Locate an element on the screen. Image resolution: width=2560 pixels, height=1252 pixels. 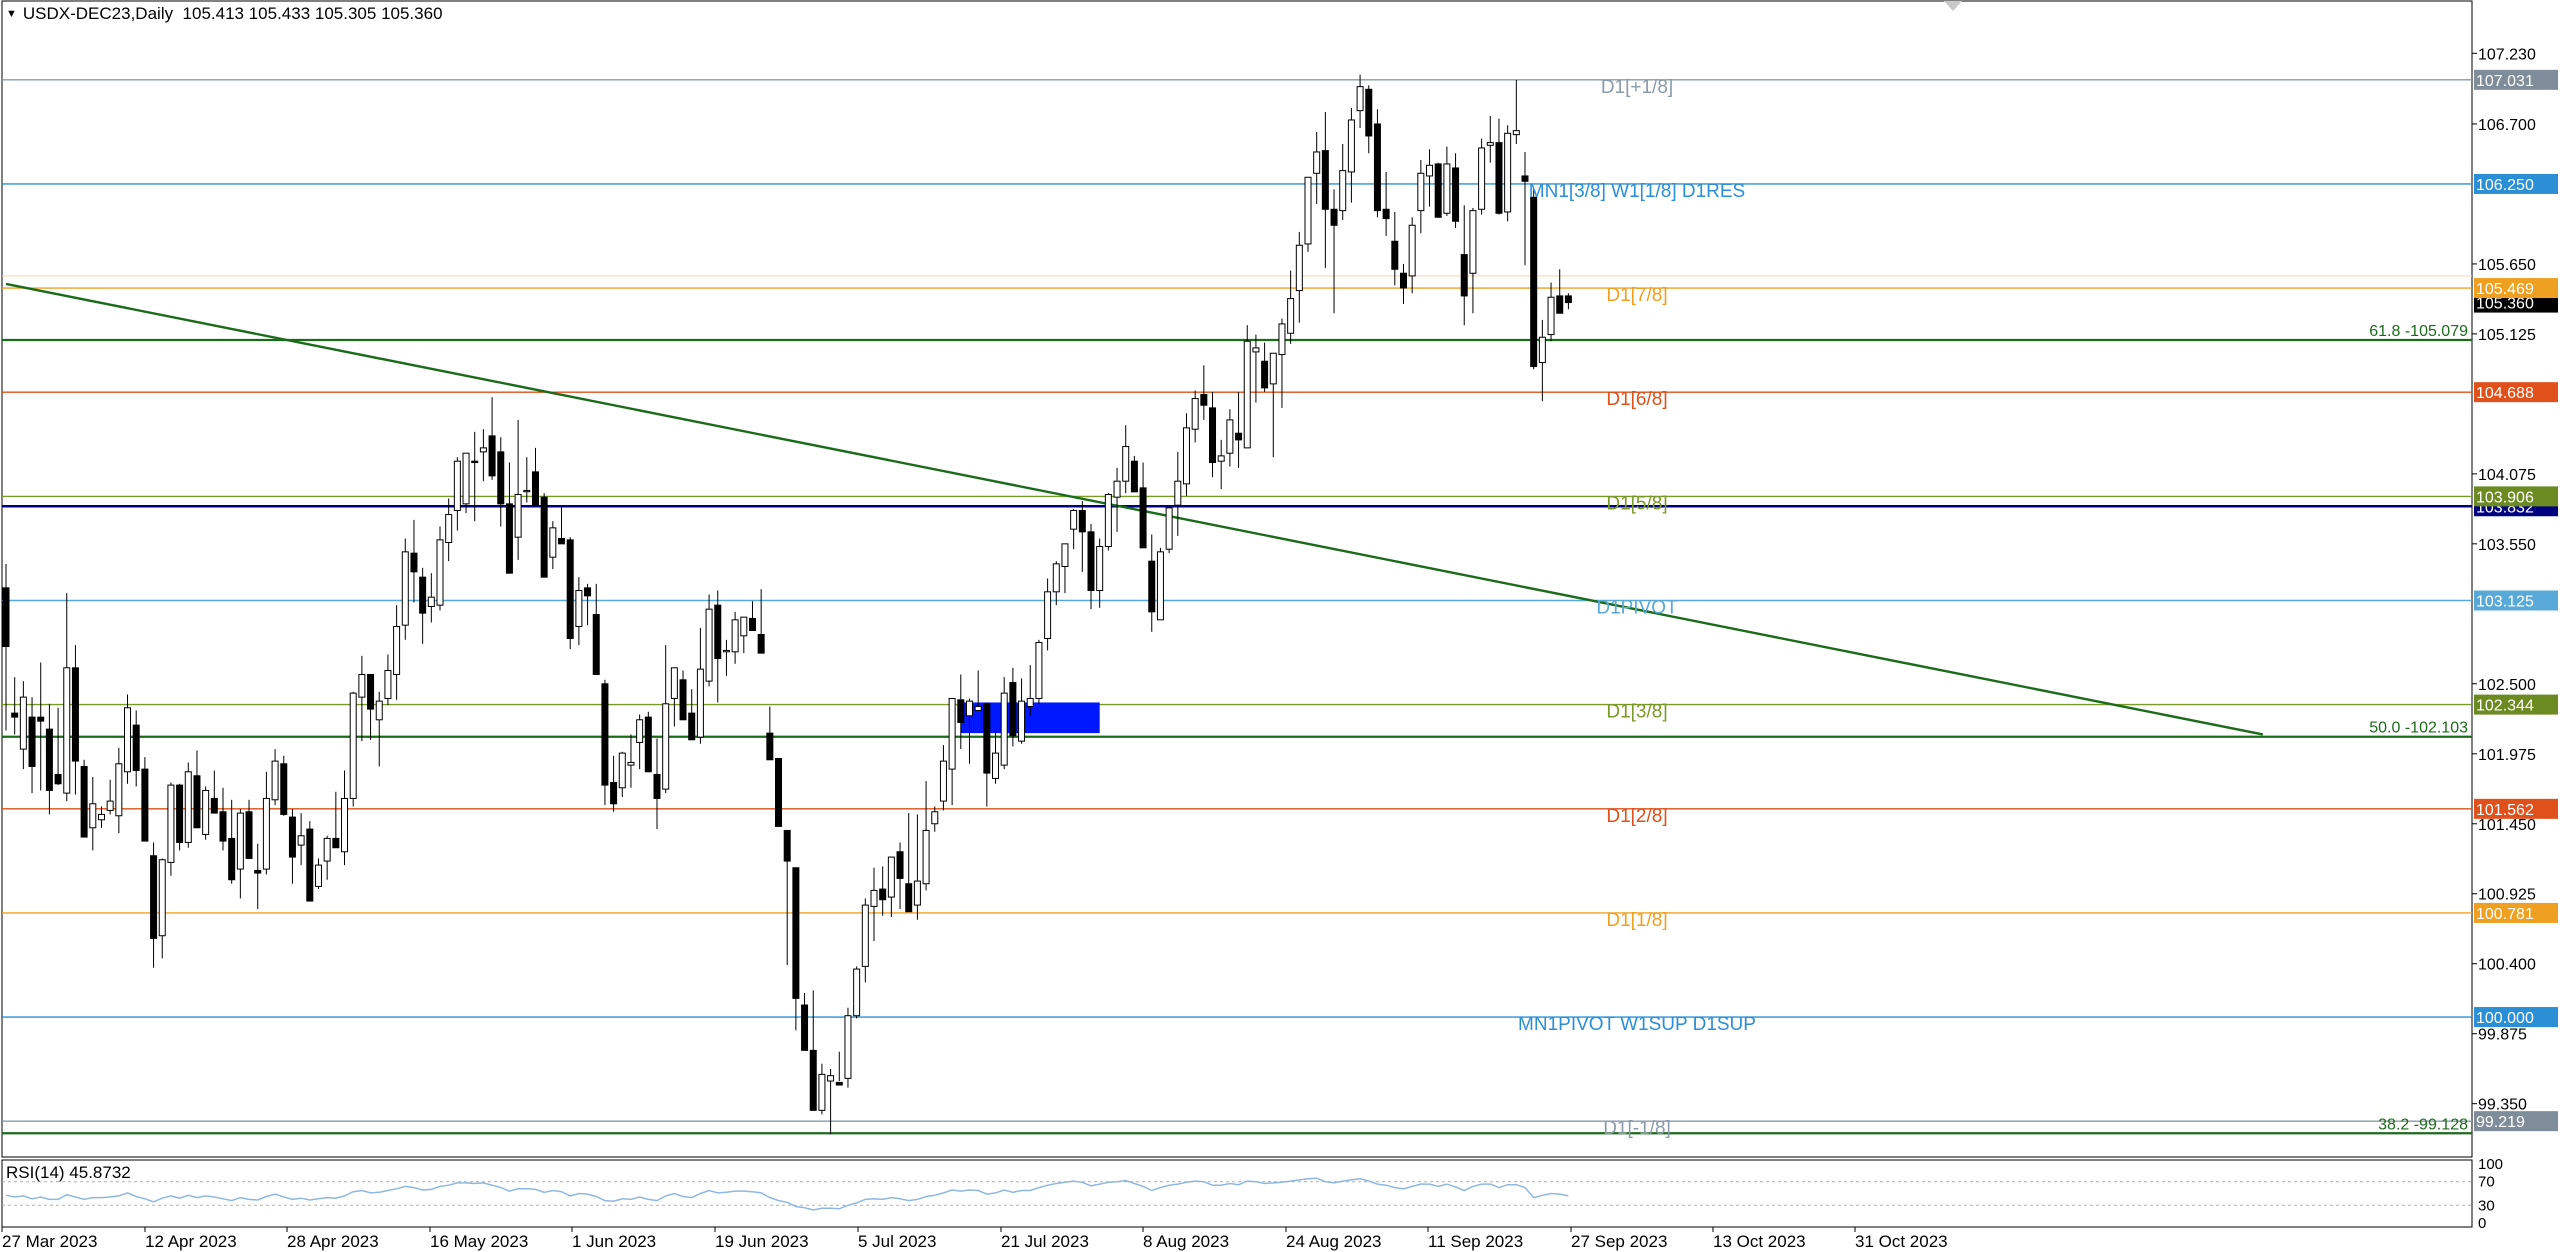
y-tick-label: 106.700 is located at coordinates (2507, 125).